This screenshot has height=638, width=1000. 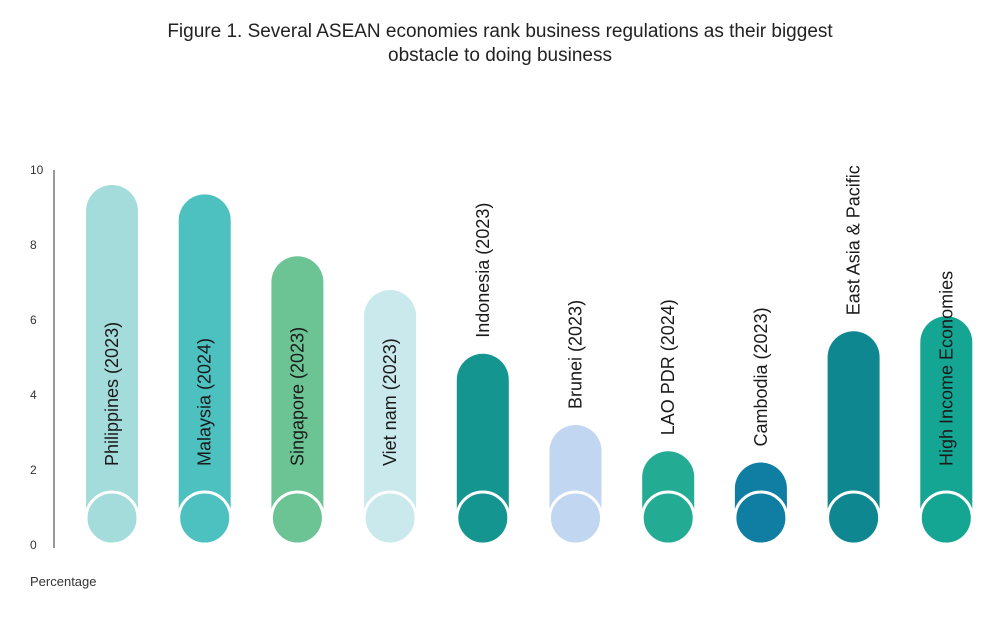 What do you see at coordinates (63, 581) in the screenshot?
I see `y-axis-label: Percentage` at bounding box center [63, 581].